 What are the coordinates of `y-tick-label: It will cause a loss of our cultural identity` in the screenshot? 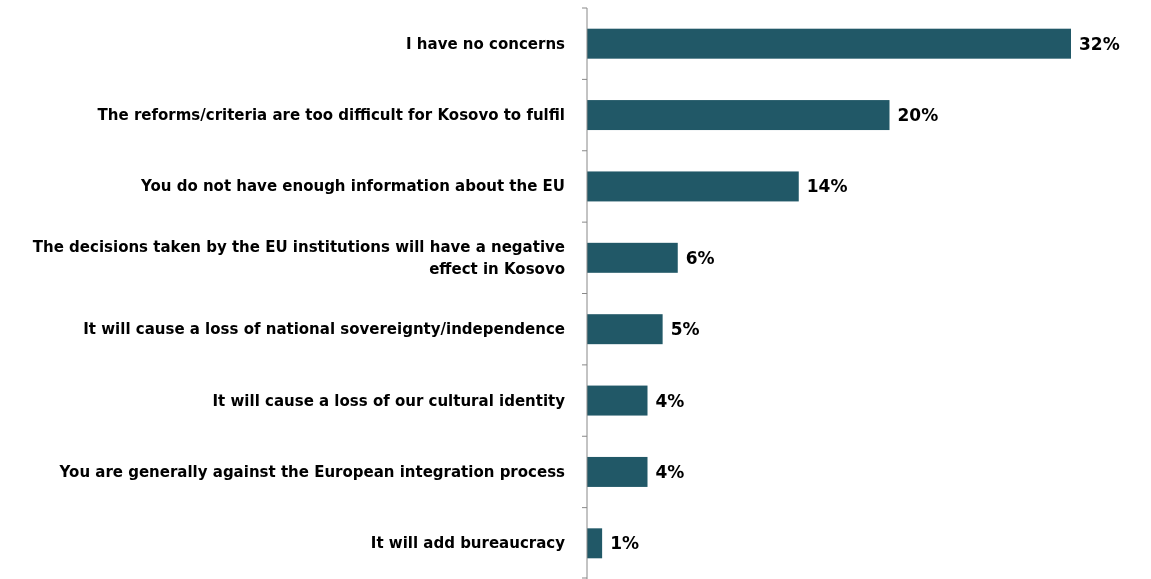 It's located at (389, 400).